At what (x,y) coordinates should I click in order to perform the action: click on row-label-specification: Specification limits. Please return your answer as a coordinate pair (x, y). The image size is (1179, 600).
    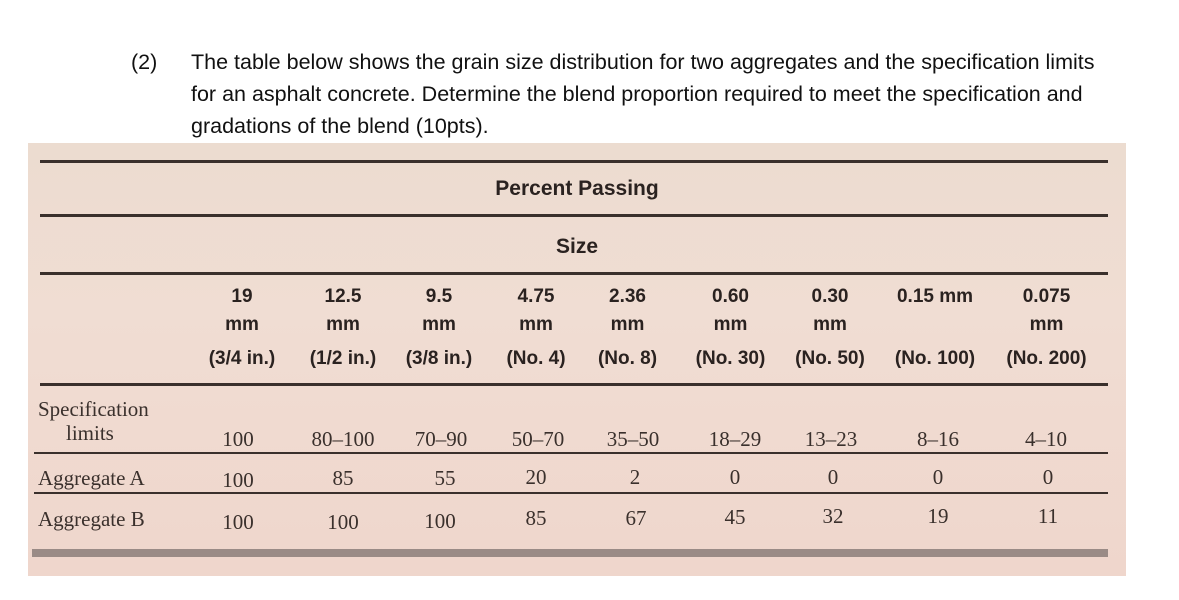
    Looking at the image, I should click on (93, 421).